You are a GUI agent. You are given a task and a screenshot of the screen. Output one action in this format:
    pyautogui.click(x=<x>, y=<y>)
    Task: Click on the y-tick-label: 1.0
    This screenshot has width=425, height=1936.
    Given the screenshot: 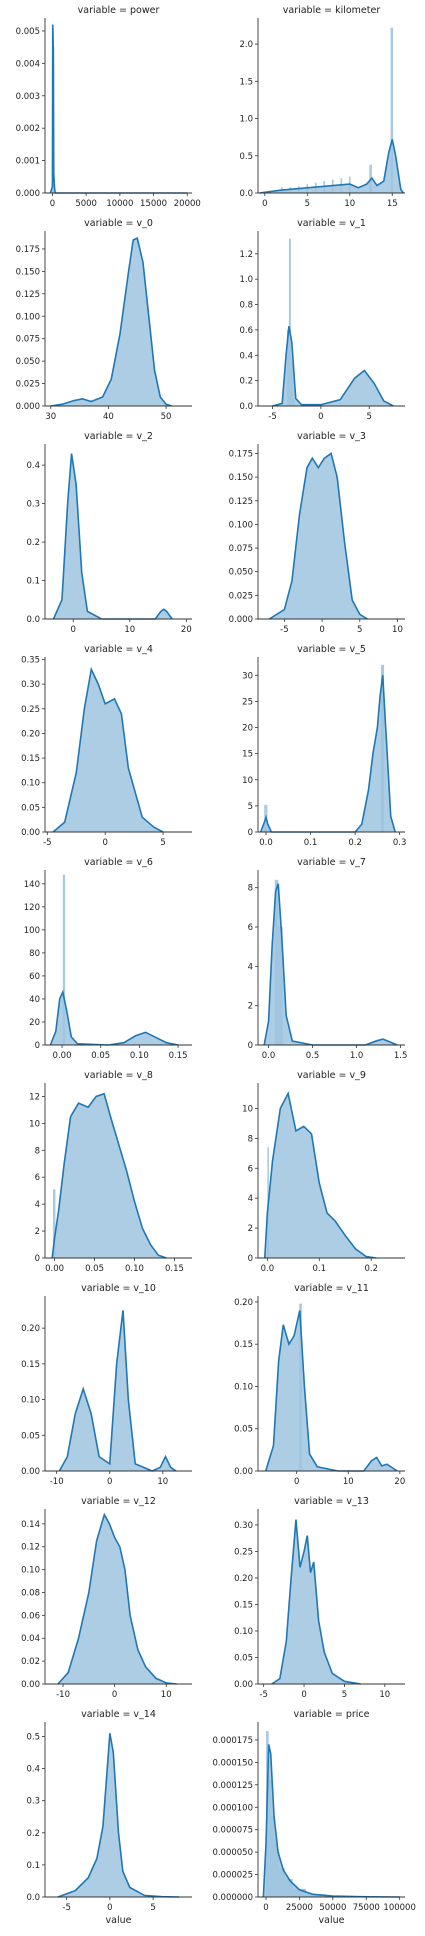 What is the action you would take?
    pyautogui.click(x=246, y=280)
    